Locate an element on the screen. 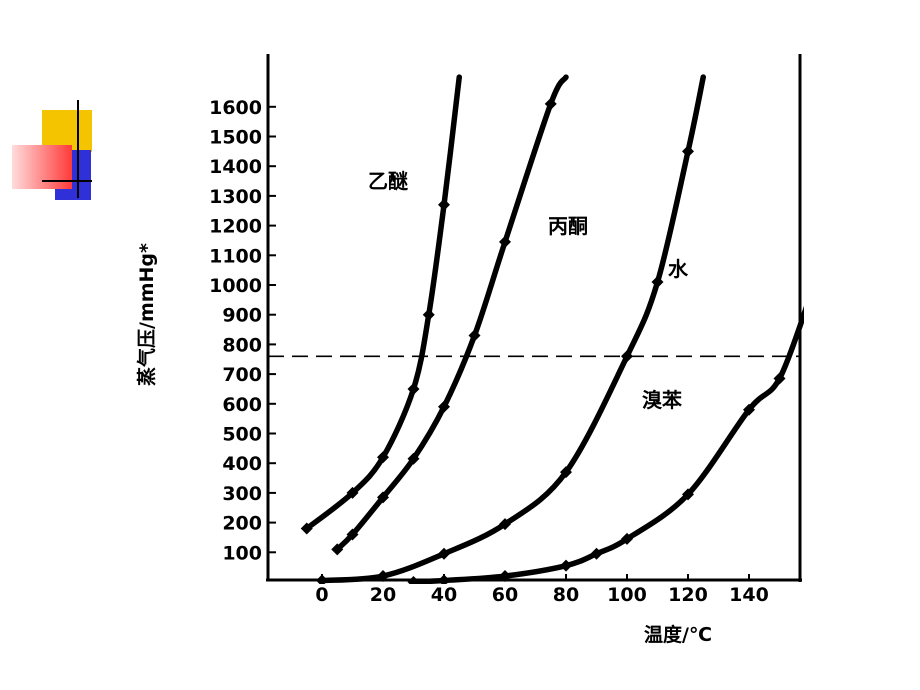 The image size is (920, 690). series-label-bromobenzene: 溴苯 is located at coordinates (662, 400).